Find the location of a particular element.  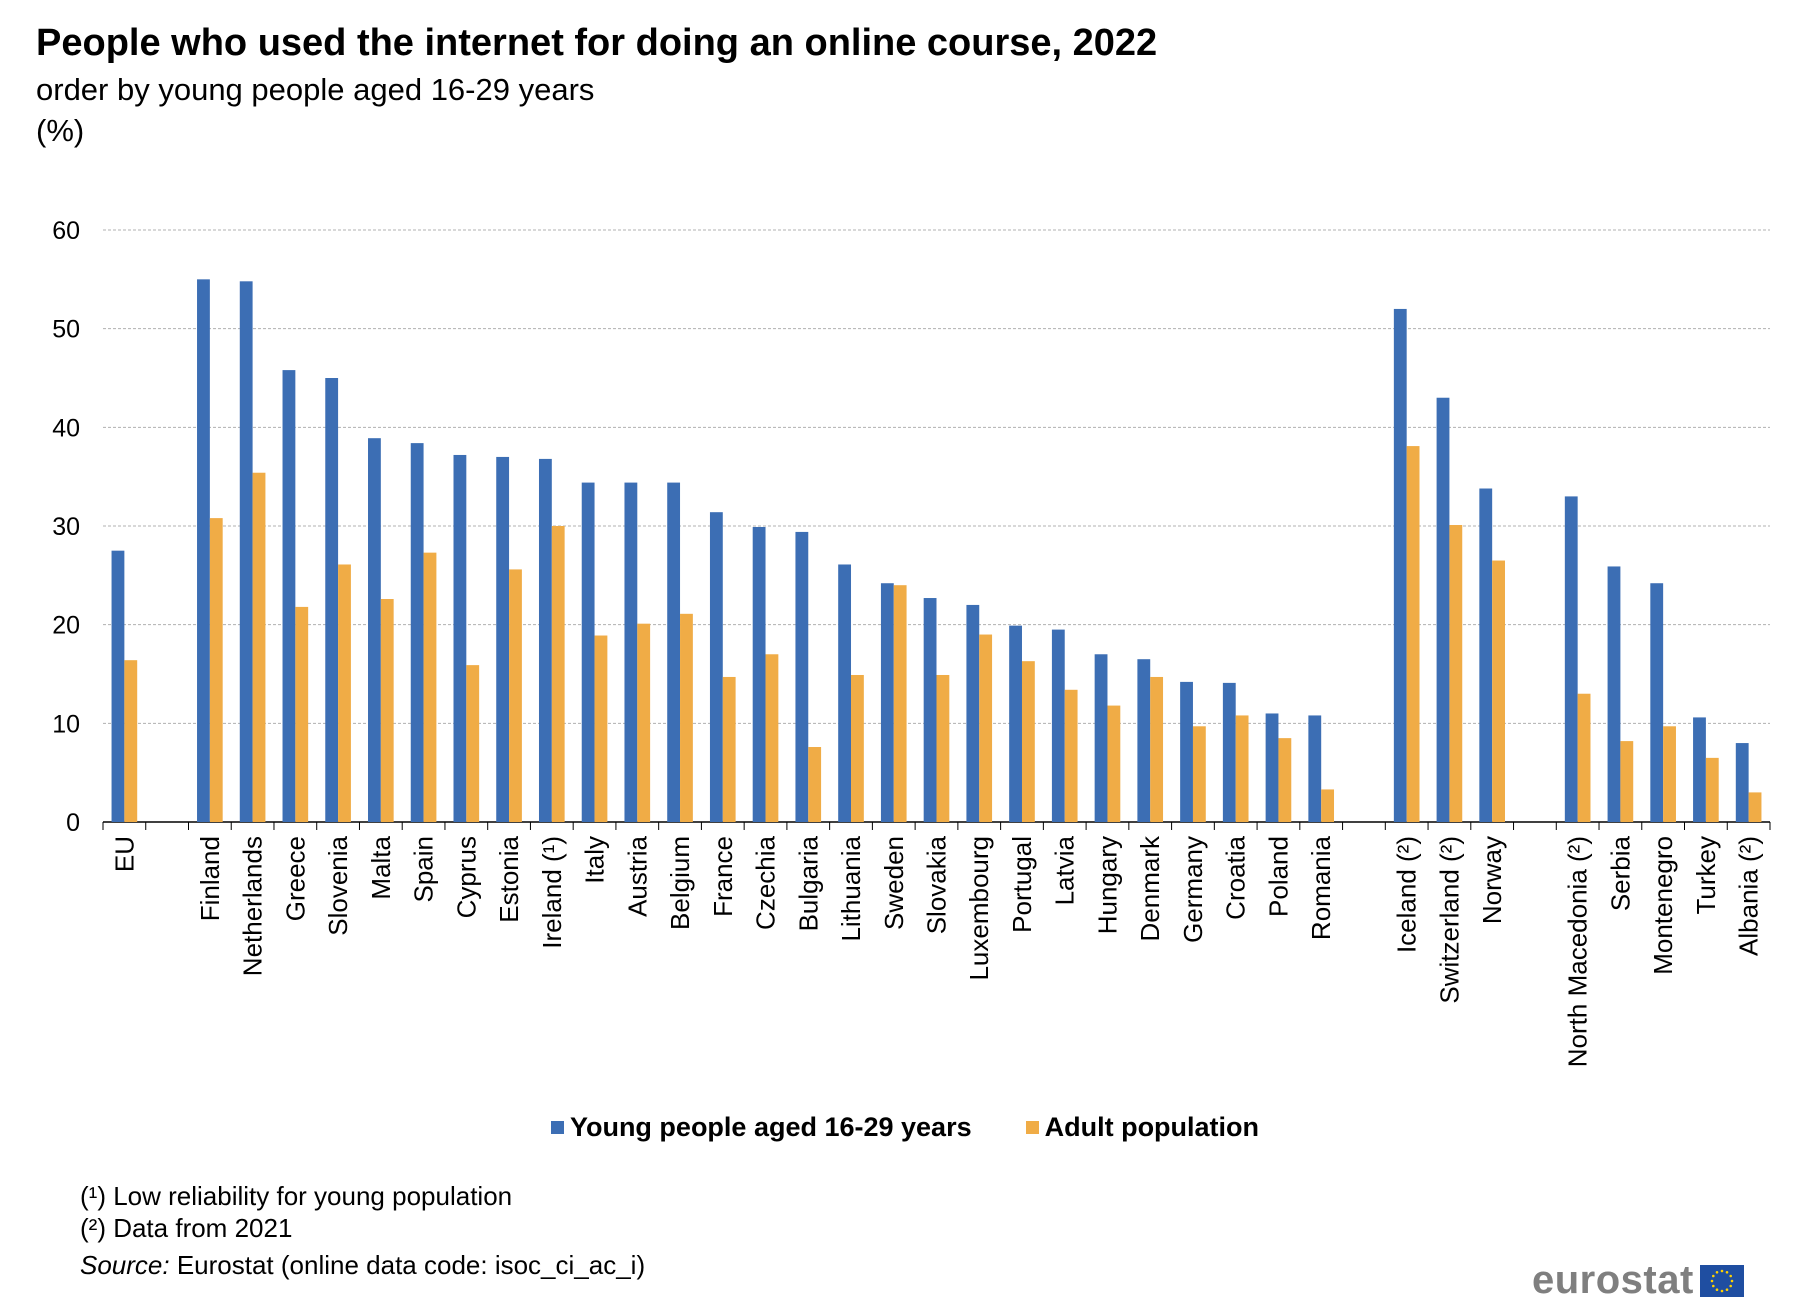

x-tick-label: Luxembourg is located at coordinates (979, 908).